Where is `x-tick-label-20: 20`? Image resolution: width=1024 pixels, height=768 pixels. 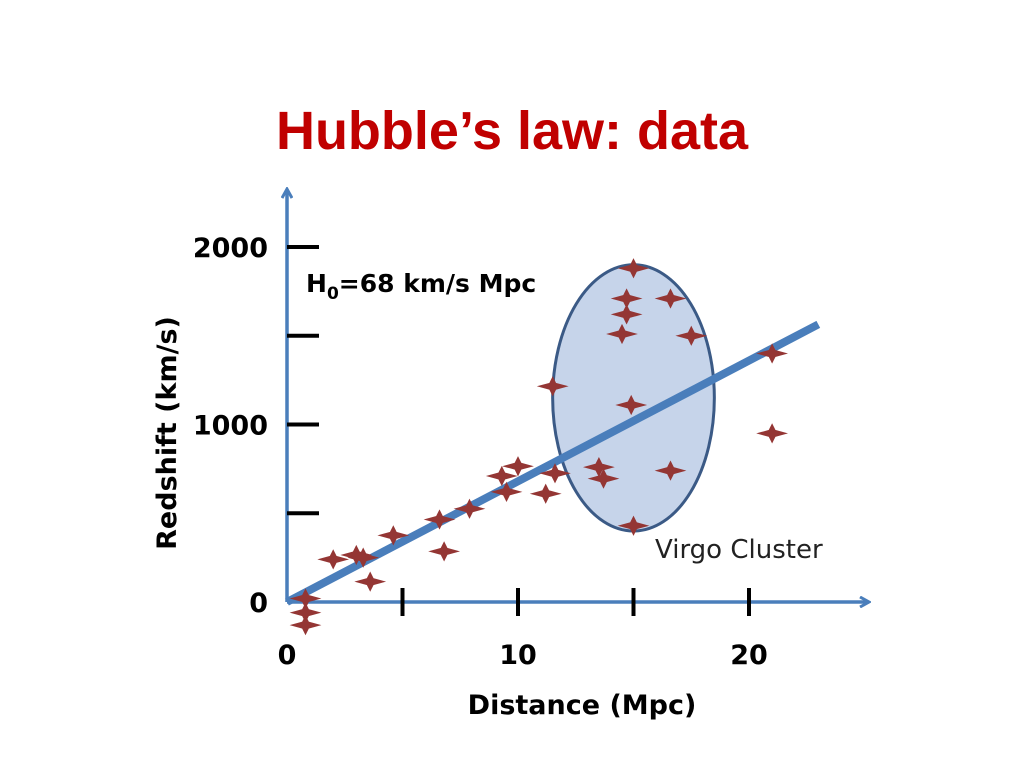 x-tick-label-20: 20 is located at coordinates (749, 655).